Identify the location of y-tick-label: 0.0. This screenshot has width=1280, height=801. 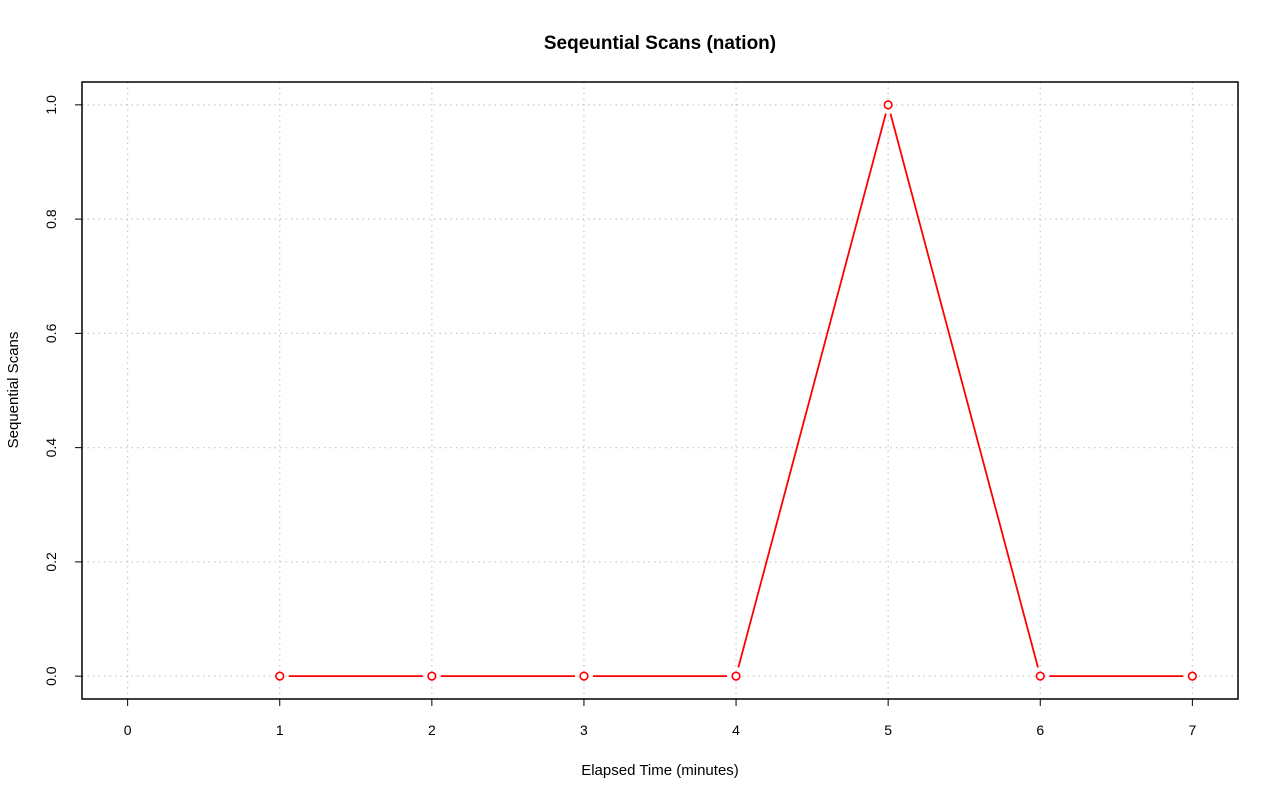
(51, 676).